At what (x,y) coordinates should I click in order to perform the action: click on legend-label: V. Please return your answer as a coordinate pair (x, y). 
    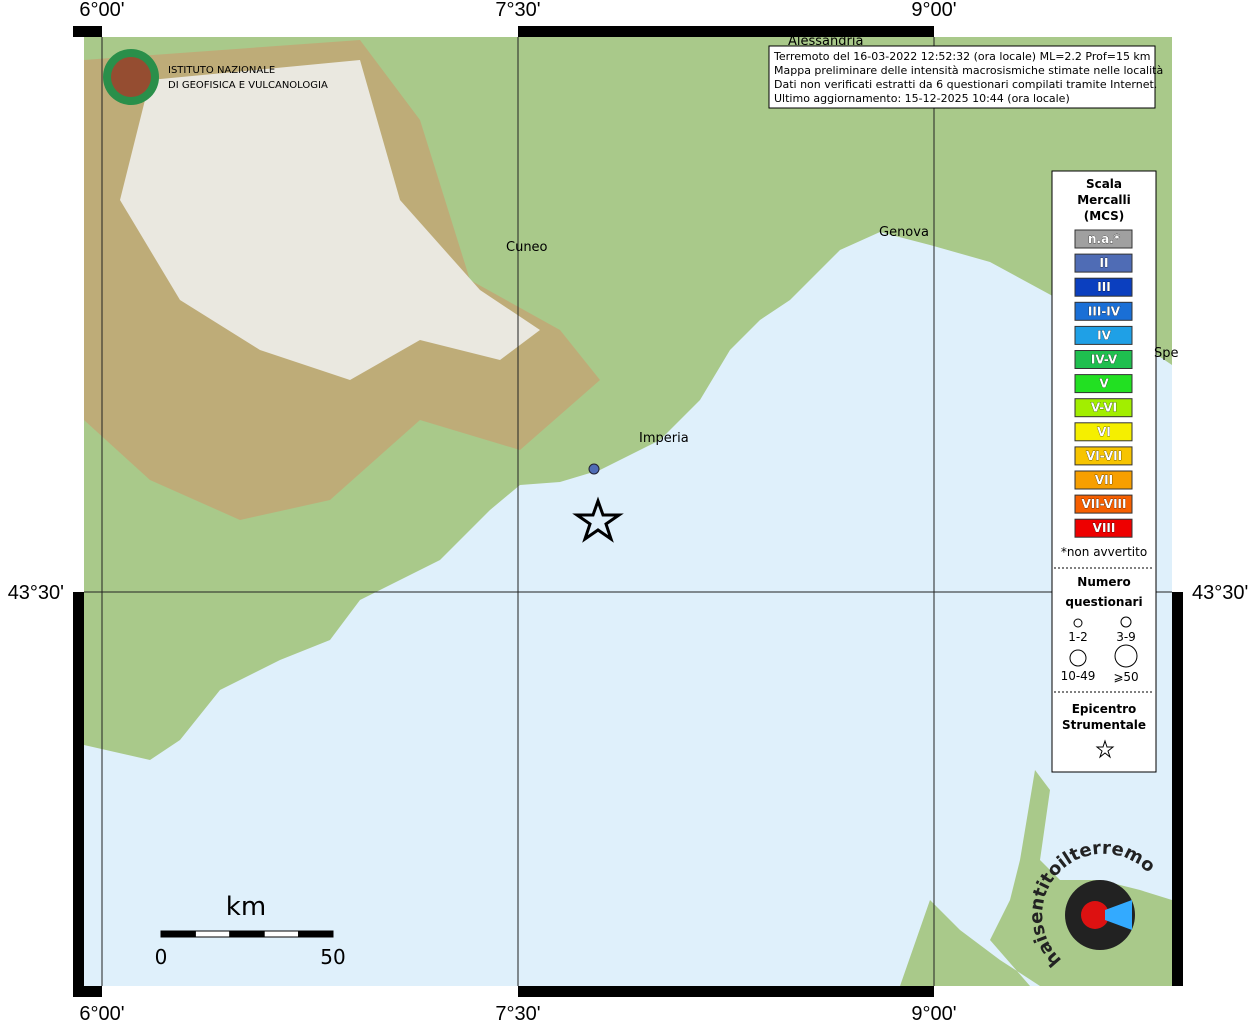
    Looking at the image, I should click on (1104, 384).